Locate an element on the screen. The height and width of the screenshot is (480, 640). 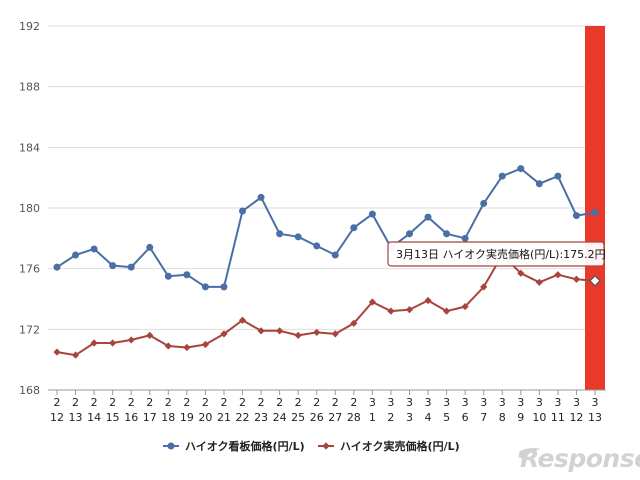
x-tick-label-day-0: 12 is located at coordinates (57, 417).